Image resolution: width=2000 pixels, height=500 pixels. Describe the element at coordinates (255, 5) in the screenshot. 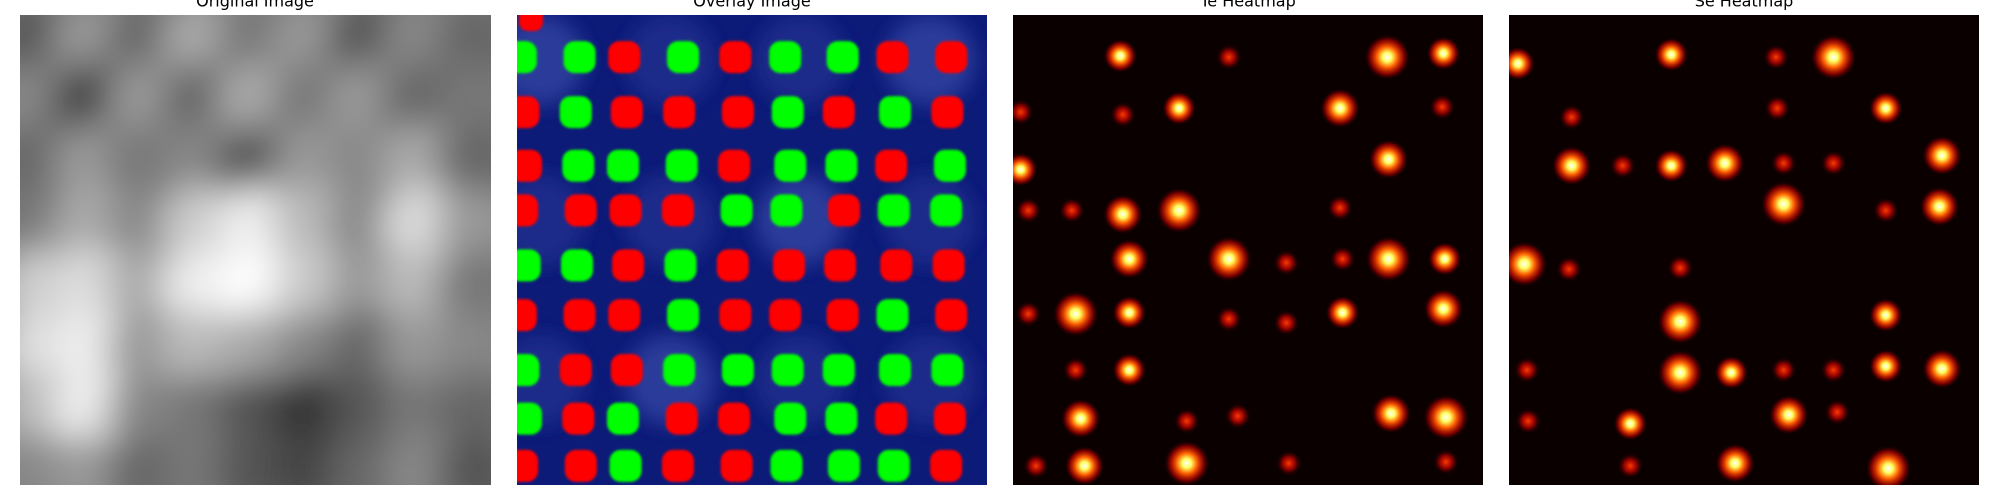

I see `panel-title: Original Image` at that location.